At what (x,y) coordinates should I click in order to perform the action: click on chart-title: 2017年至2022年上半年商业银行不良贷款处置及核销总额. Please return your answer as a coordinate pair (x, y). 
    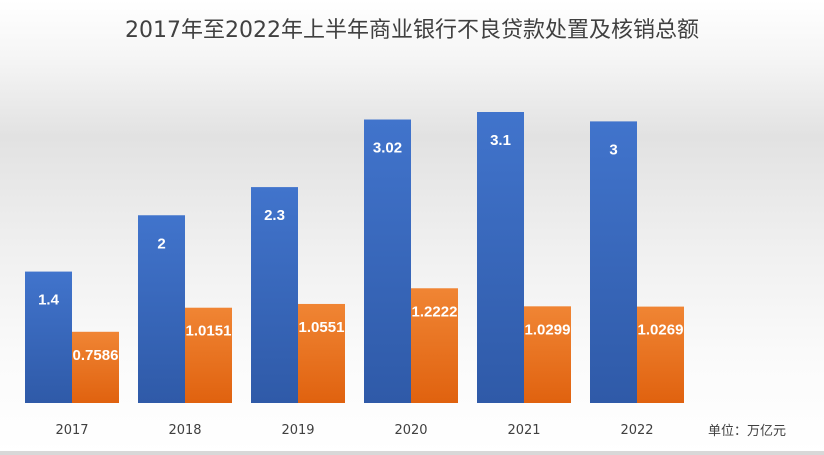
    Looking at the image, I should click on (412, 30).